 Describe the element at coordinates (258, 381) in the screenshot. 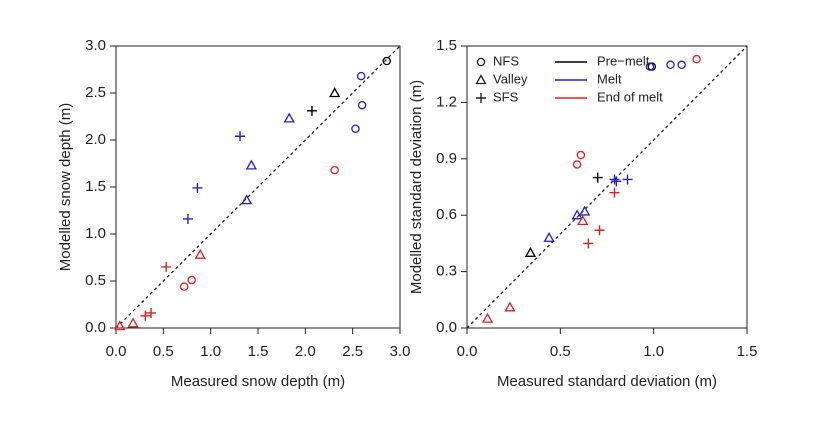

I see `x-axis-label: Measured snow depth (m)` at that location.